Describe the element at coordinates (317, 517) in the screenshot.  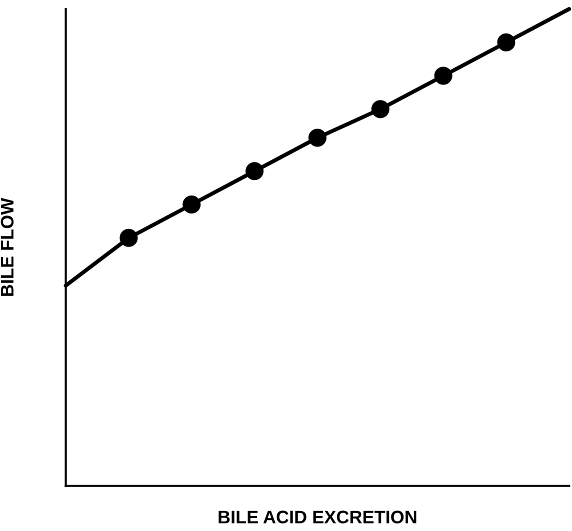
I see `x-axis-title: BILE ACID EXCRETION` at that location.